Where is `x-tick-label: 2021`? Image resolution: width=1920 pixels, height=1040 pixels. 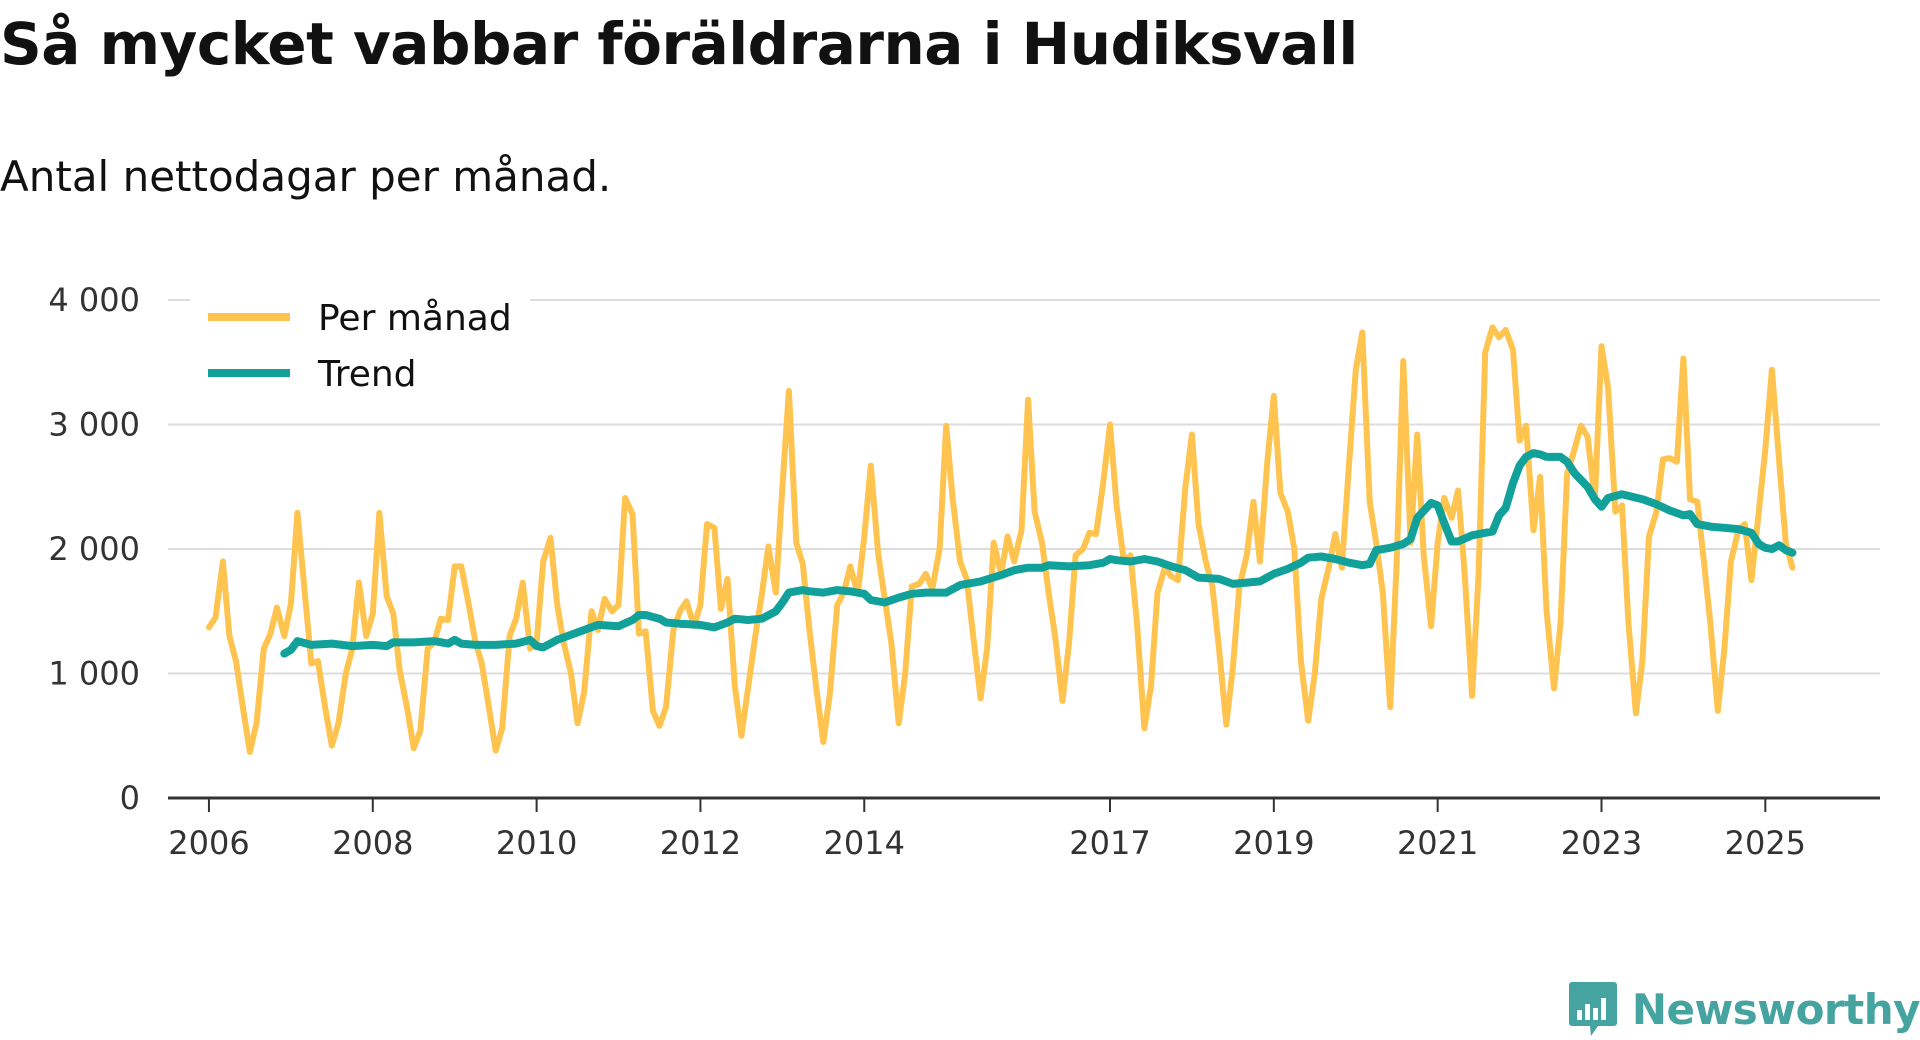
x-tick-label: 2021 is located at coordinates (1437, 843).